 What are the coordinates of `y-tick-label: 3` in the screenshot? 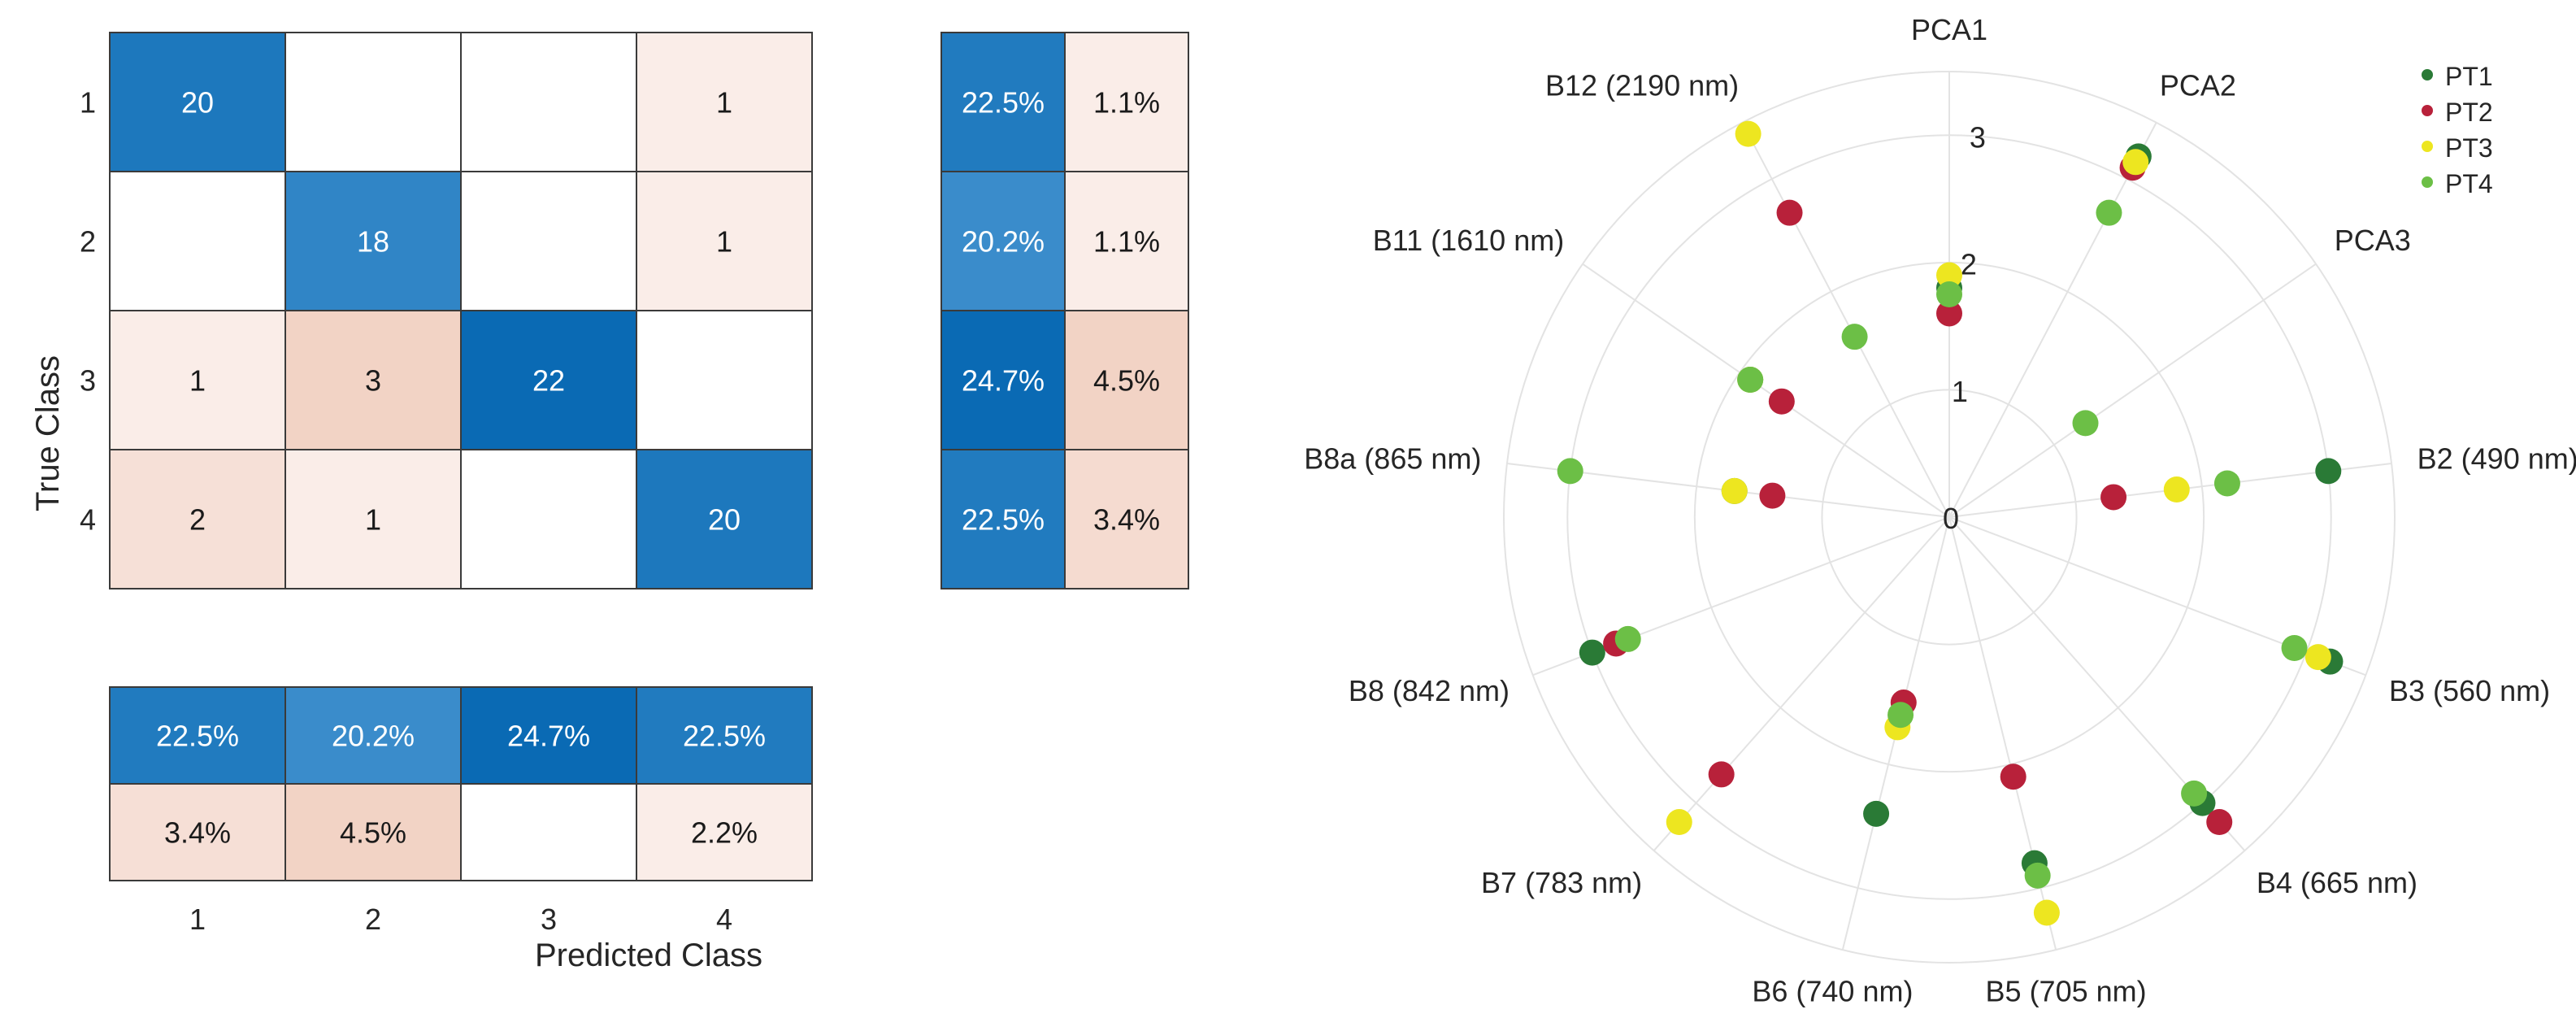 It's located at (88, 381).